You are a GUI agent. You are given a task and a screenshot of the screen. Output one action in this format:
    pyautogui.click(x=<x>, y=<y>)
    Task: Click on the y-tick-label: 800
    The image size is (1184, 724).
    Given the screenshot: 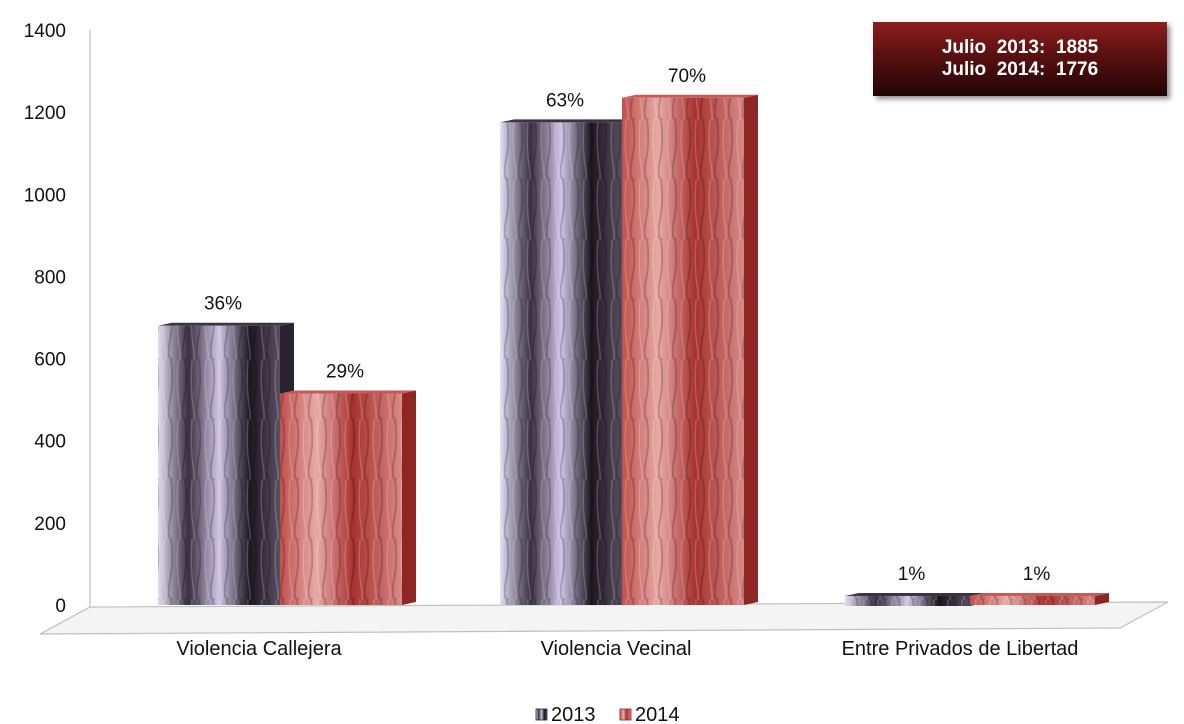 What is the action you would take?
    pyautogui.click(x=50, y=277)
    